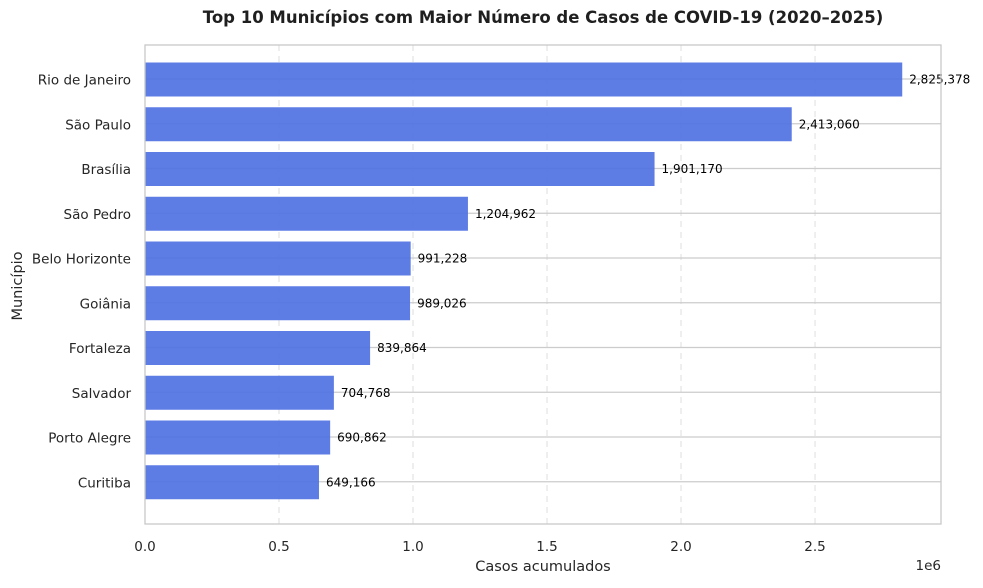  What do you see at coordinates (480, 547) in the screenshot?
I see `x-tick-labels: 0.0 0.5 1.0 1.5 2.0 2.5` at bounding box center [480, 547].